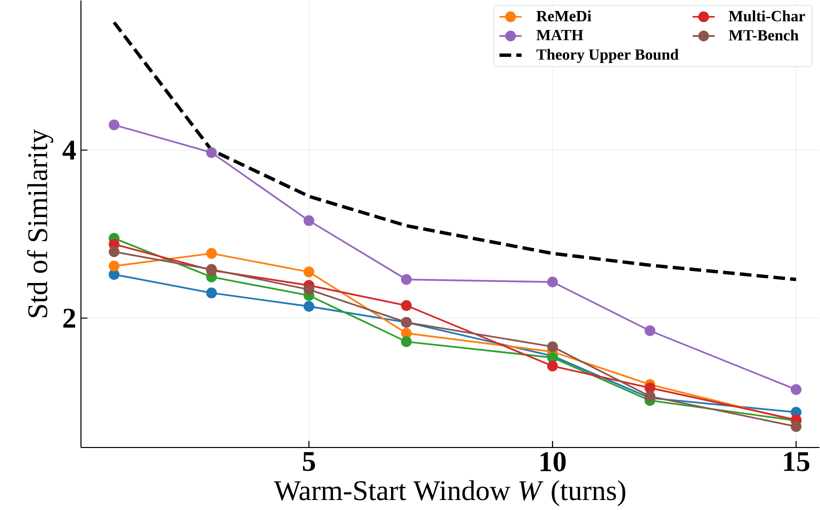 The width and height of the screenshot is (820, 510). Describe the element at coordinates (40, 222) in the screenshot. I see `y-axis-title: Std of Similarity` at that location.